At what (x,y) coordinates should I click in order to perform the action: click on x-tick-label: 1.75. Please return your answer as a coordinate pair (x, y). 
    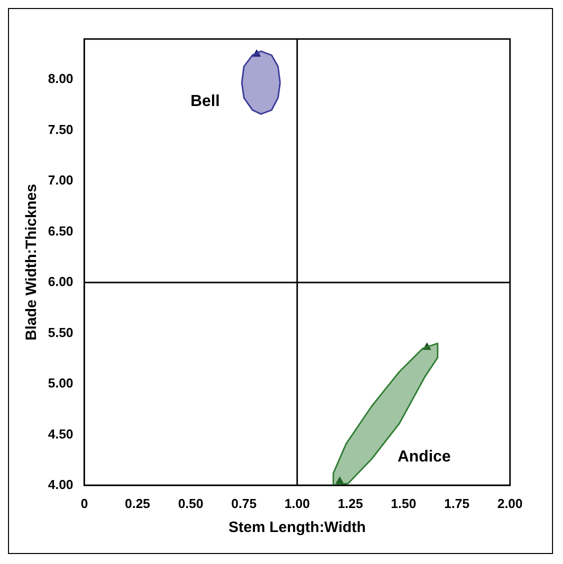
    Looking at the image, I should click on (457, 503).